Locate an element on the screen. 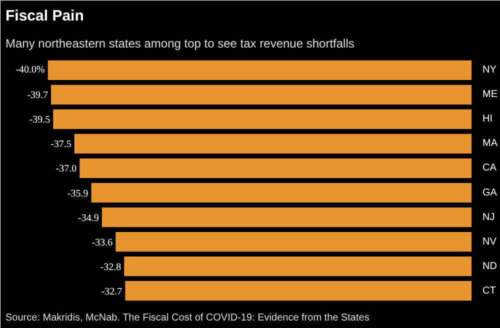 The height and width of the screenshot is (328, 500). data-label: -33.6 is located at coordinates (102, 242).